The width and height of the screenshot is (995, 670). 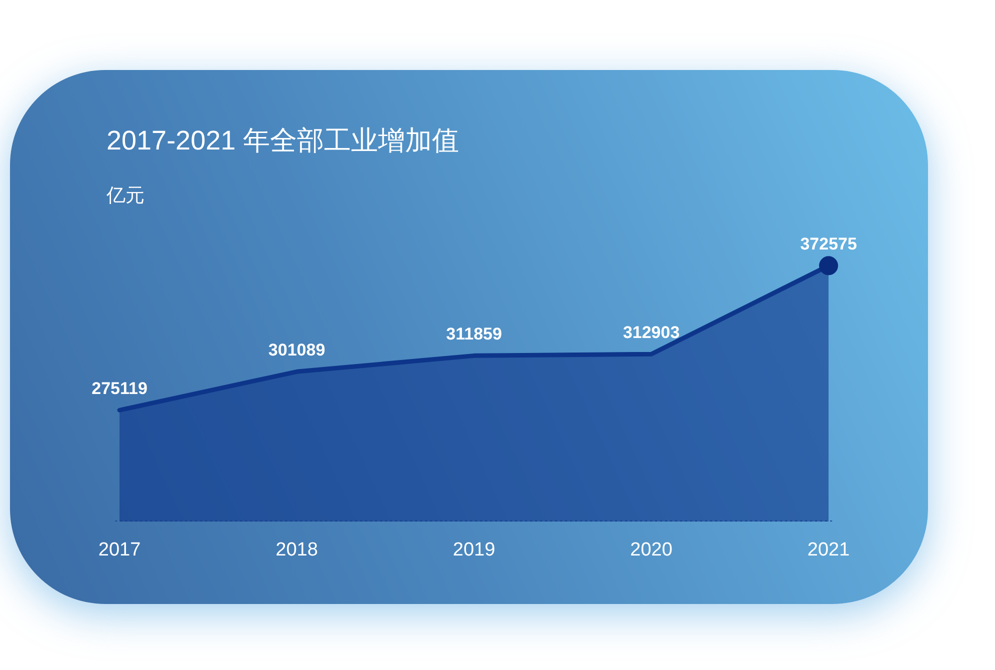 What do you see at coordinates (283, 141) in the screenshot?
I see `chart-title: 2017-2021 年全部工业增加值` at bounding box center [283, 141].